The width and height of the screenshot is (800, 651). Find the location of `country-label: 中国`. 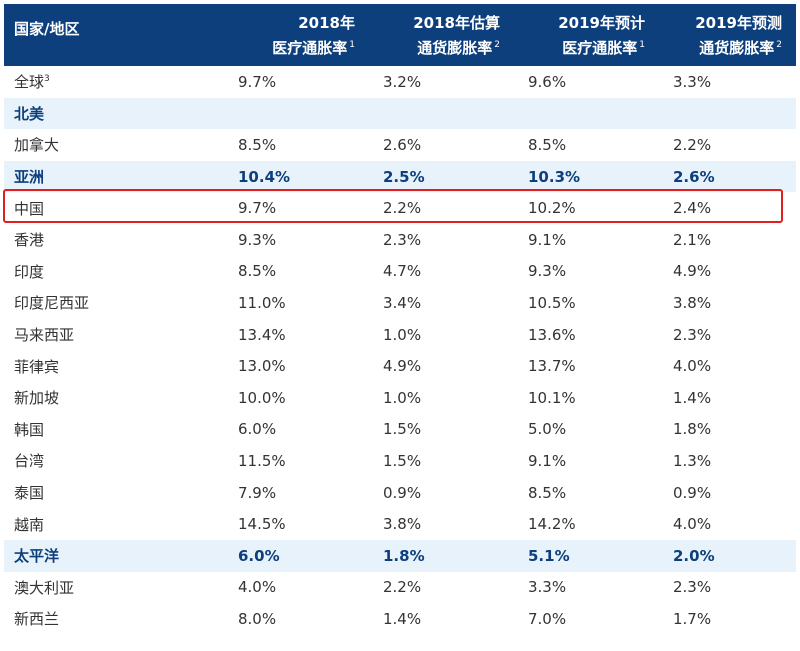

country-label: 中国 is located at coordinates (29, 208).